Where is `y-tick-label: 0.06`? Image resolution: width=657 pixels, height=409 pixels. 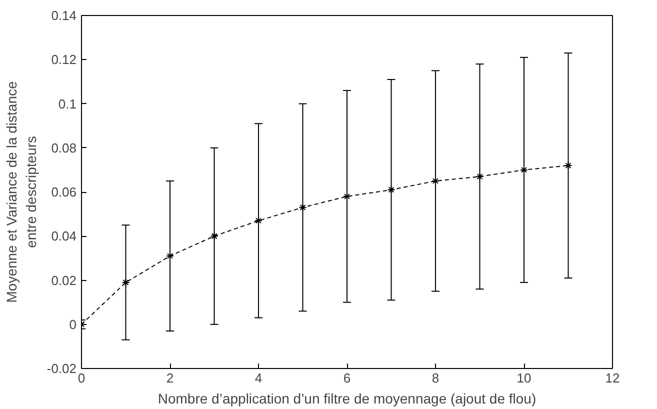
y-tick-label: 0.06 is located at coordinates (64, 192).